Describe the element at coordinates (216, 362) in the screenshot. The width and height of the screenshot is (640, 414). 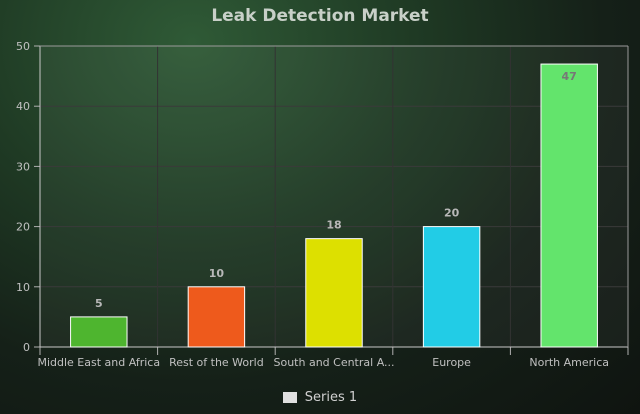
I see `x-tick-label: Rest of the World` at that location.